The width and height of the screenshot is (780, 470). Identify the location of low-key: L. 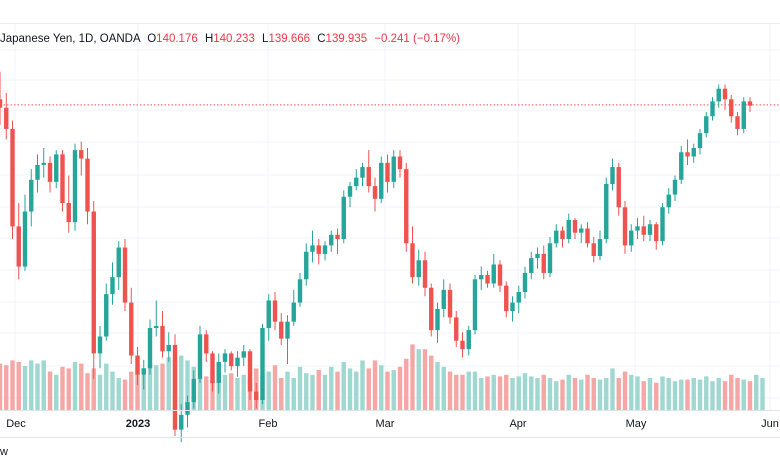
(265, 39).